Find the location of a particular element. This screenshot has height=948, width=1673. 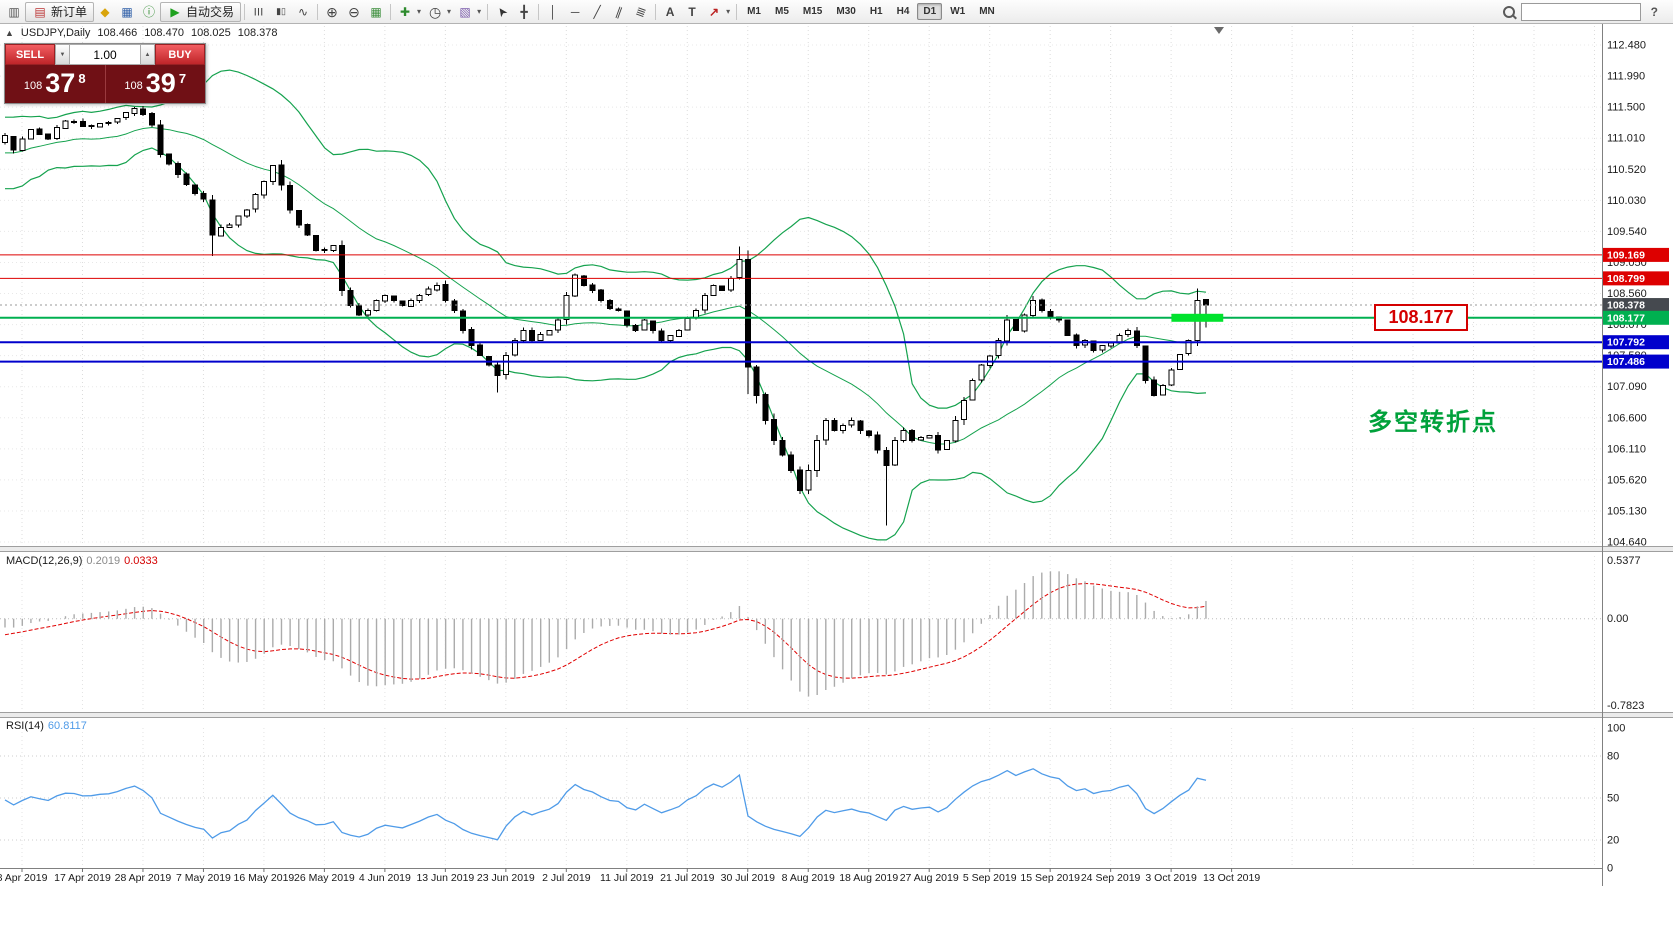

svg-text: 104.640 is located at coordinates (1627, 543).